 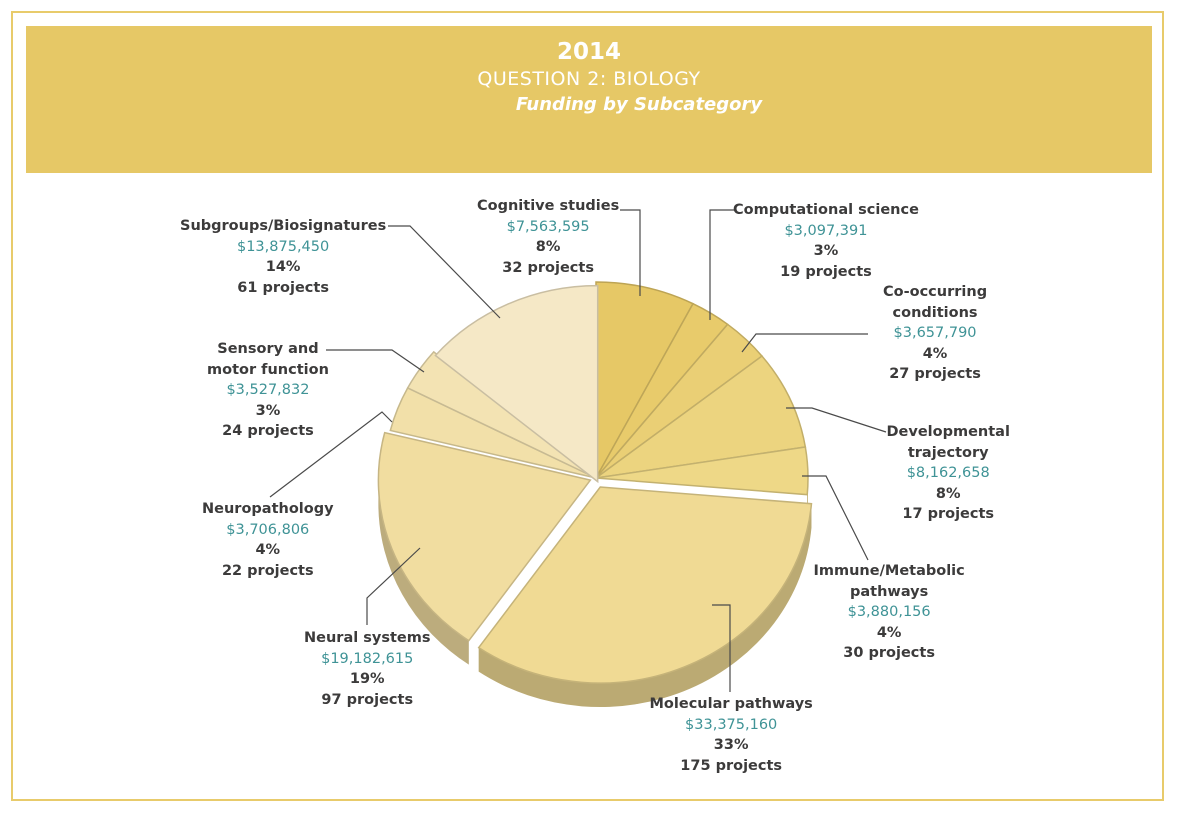 What do you see at coordinates (588, 52) in the screenshot?
I see `chart-year: 2014` at bounding box center [588, 52].